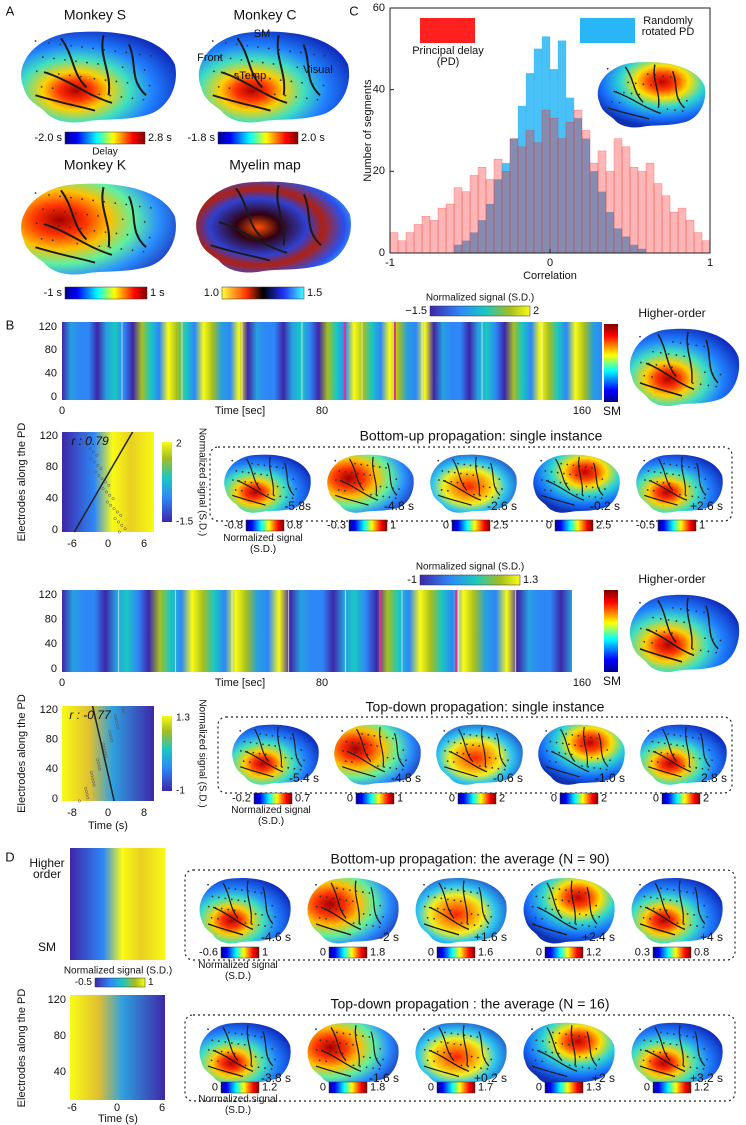  Describe the element at coordinates (240, 1087) in the screenshot. I see `colorbar` at that location.